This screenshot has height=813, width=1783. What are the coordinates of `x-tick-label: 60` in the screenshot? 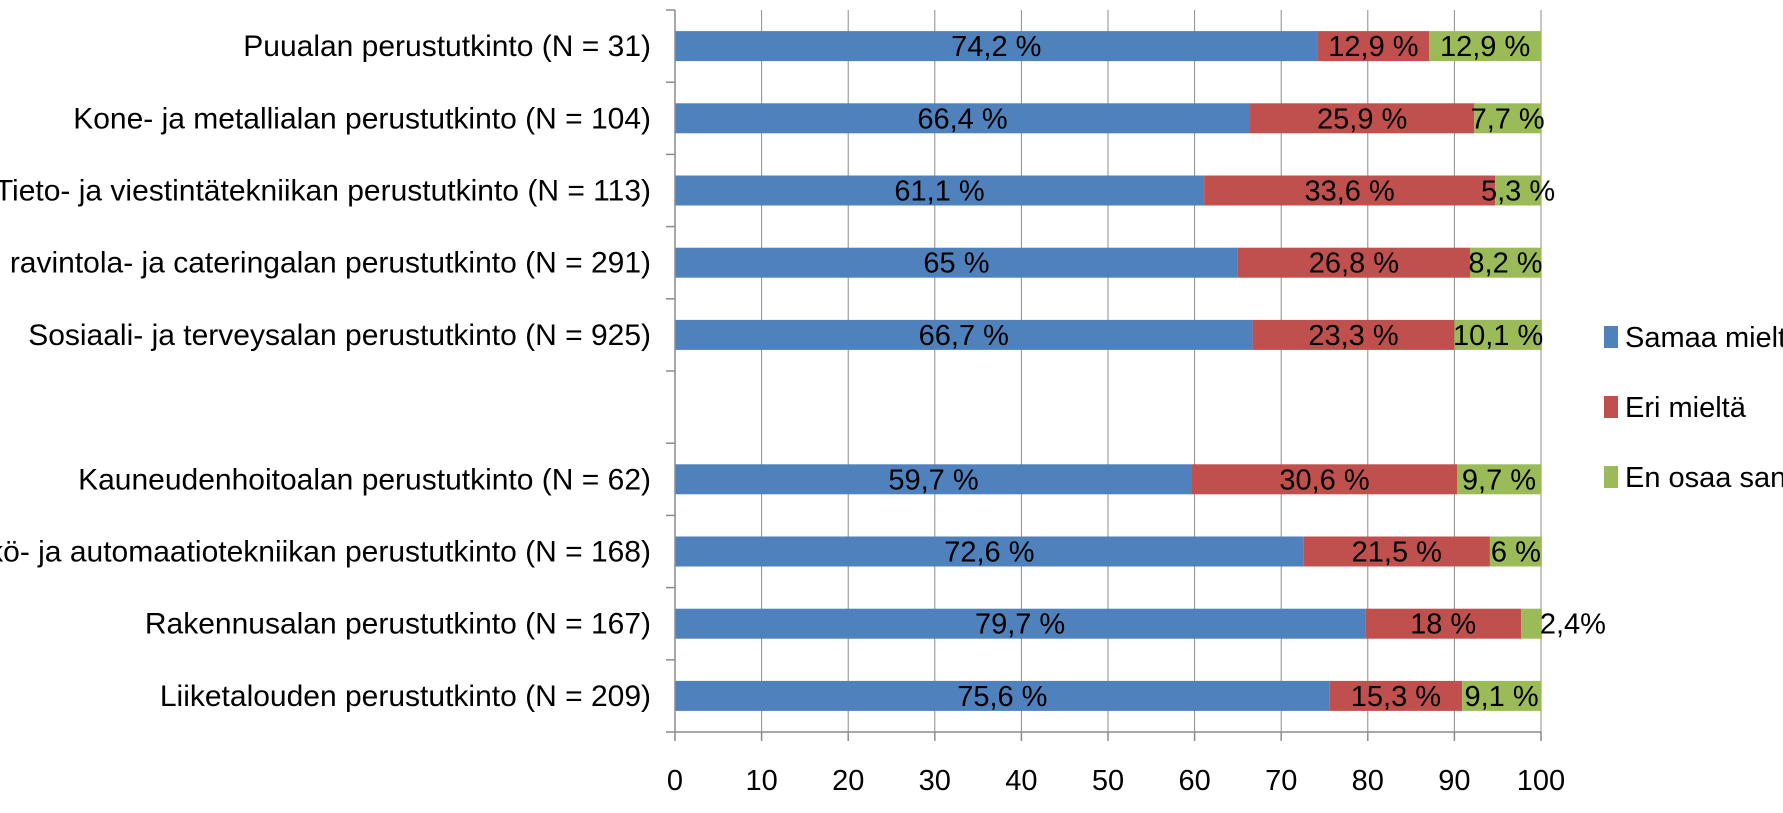 It's located at (1194, 781).